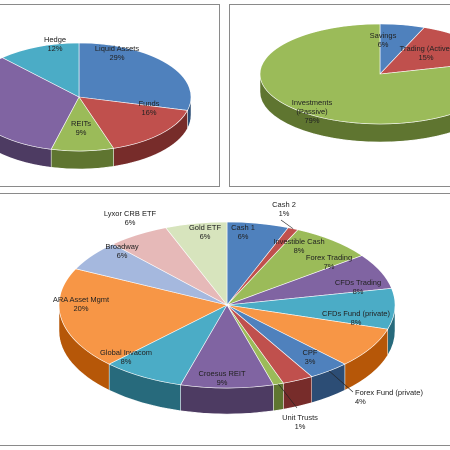  I want to click on pie-label-investible-cash: Investible Cash 8%, so click(298, 246).